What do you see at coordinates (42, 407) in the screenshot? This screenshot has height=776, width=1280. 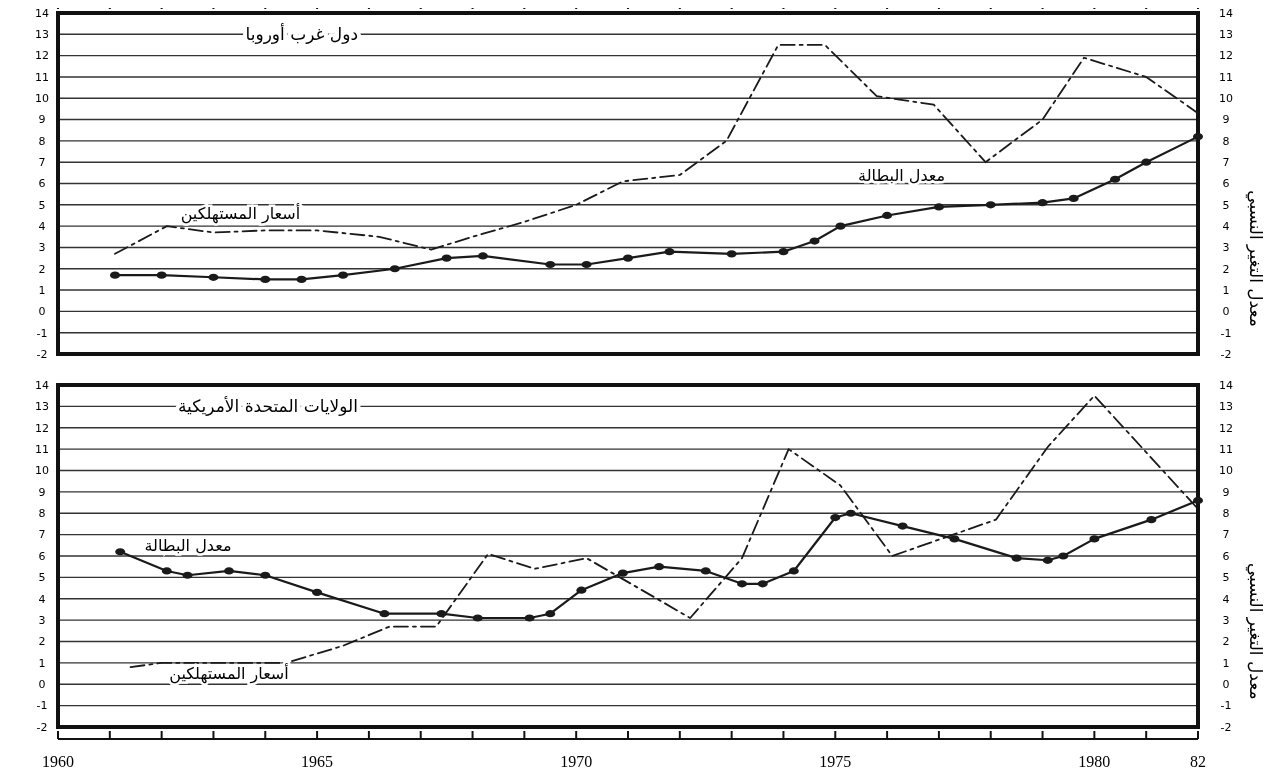 I see `y-tick-label: 13` at bounding box center [42, 407].